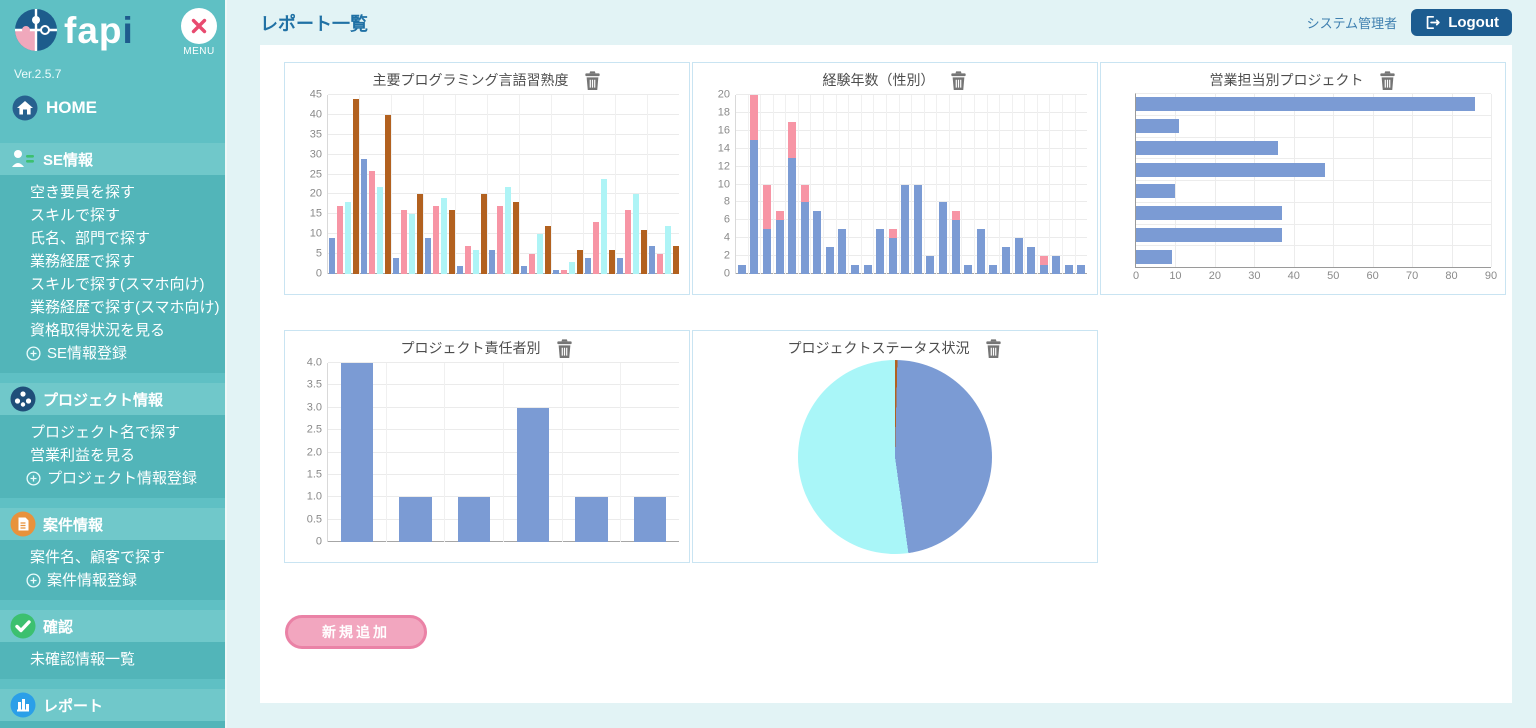  I want to click on chart-title: 営業担当別プロジェクト, so click(1286, 80).